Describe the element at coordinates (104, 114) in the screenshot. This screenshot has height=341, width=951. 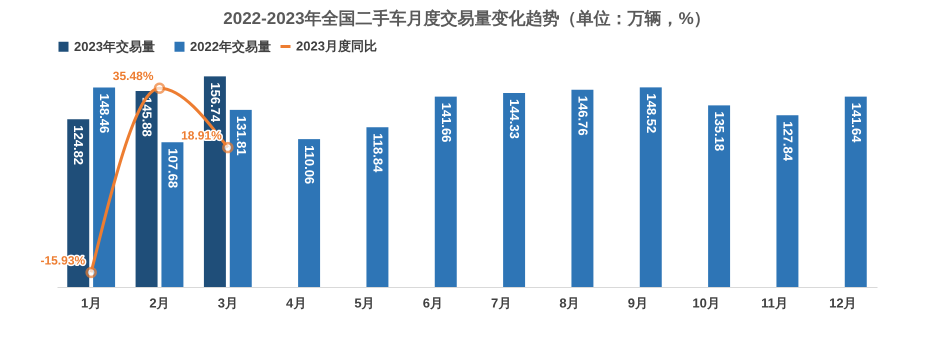
I see `data-label: 148.46` at that location.